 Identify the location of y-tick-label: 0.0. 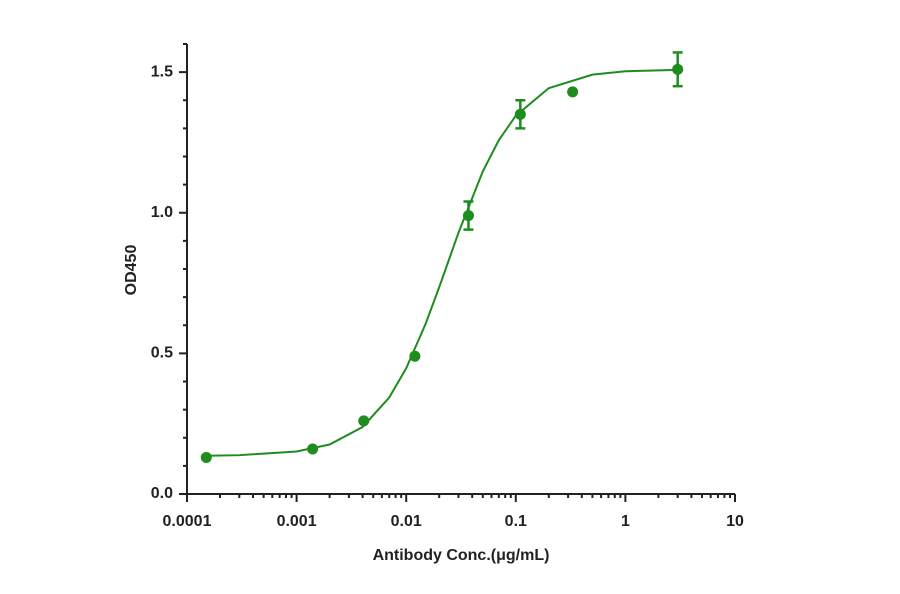
(162, 493).